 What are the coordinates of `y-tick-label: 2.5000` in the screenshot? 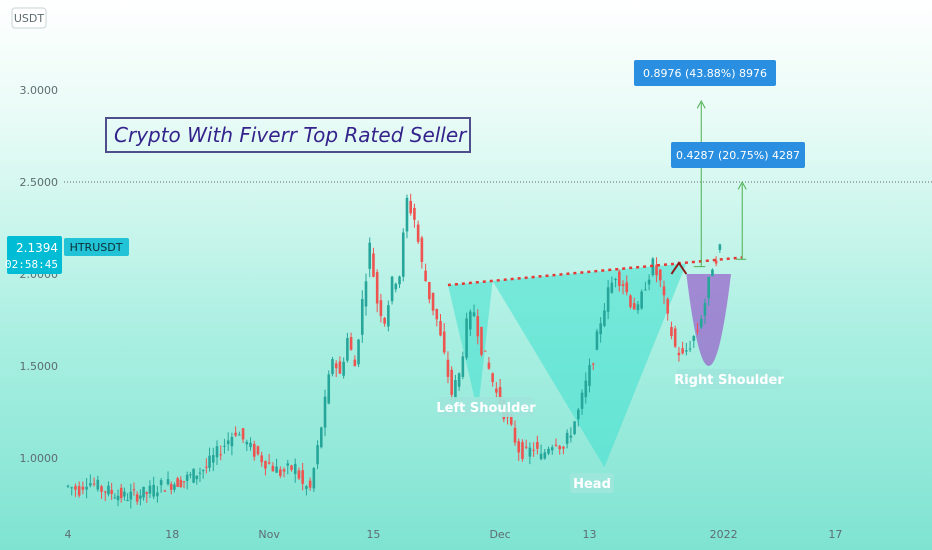 It's located at (39, 182).